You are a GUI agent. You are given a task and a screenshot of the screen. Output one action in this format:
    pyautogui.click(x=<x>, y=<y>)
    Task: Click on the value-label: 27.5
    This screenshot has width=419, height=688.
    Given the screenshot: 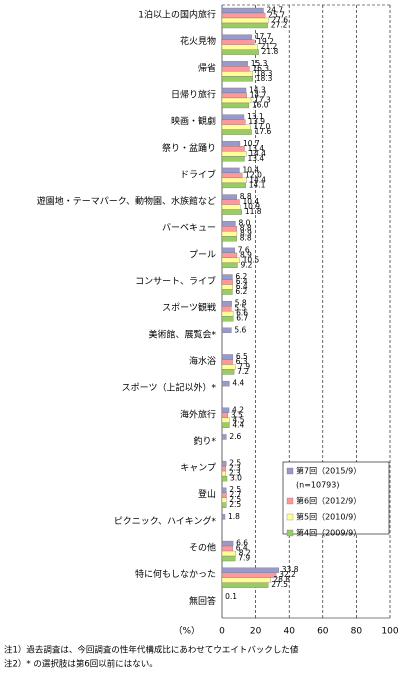 What is the action you would take?
    pyautogui.click(x=279, y=584)
    